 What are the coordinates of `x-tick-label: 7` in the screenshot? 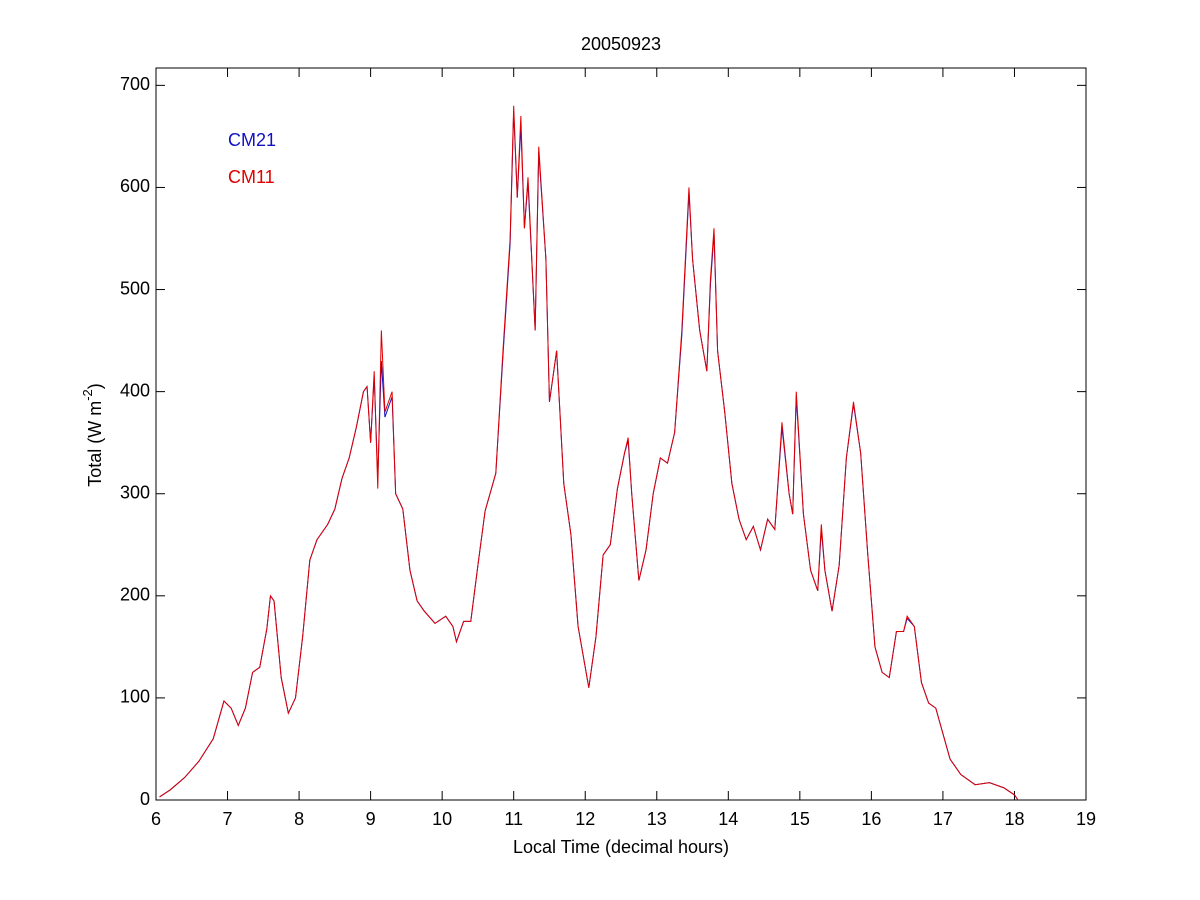 It's located at (228, 819).